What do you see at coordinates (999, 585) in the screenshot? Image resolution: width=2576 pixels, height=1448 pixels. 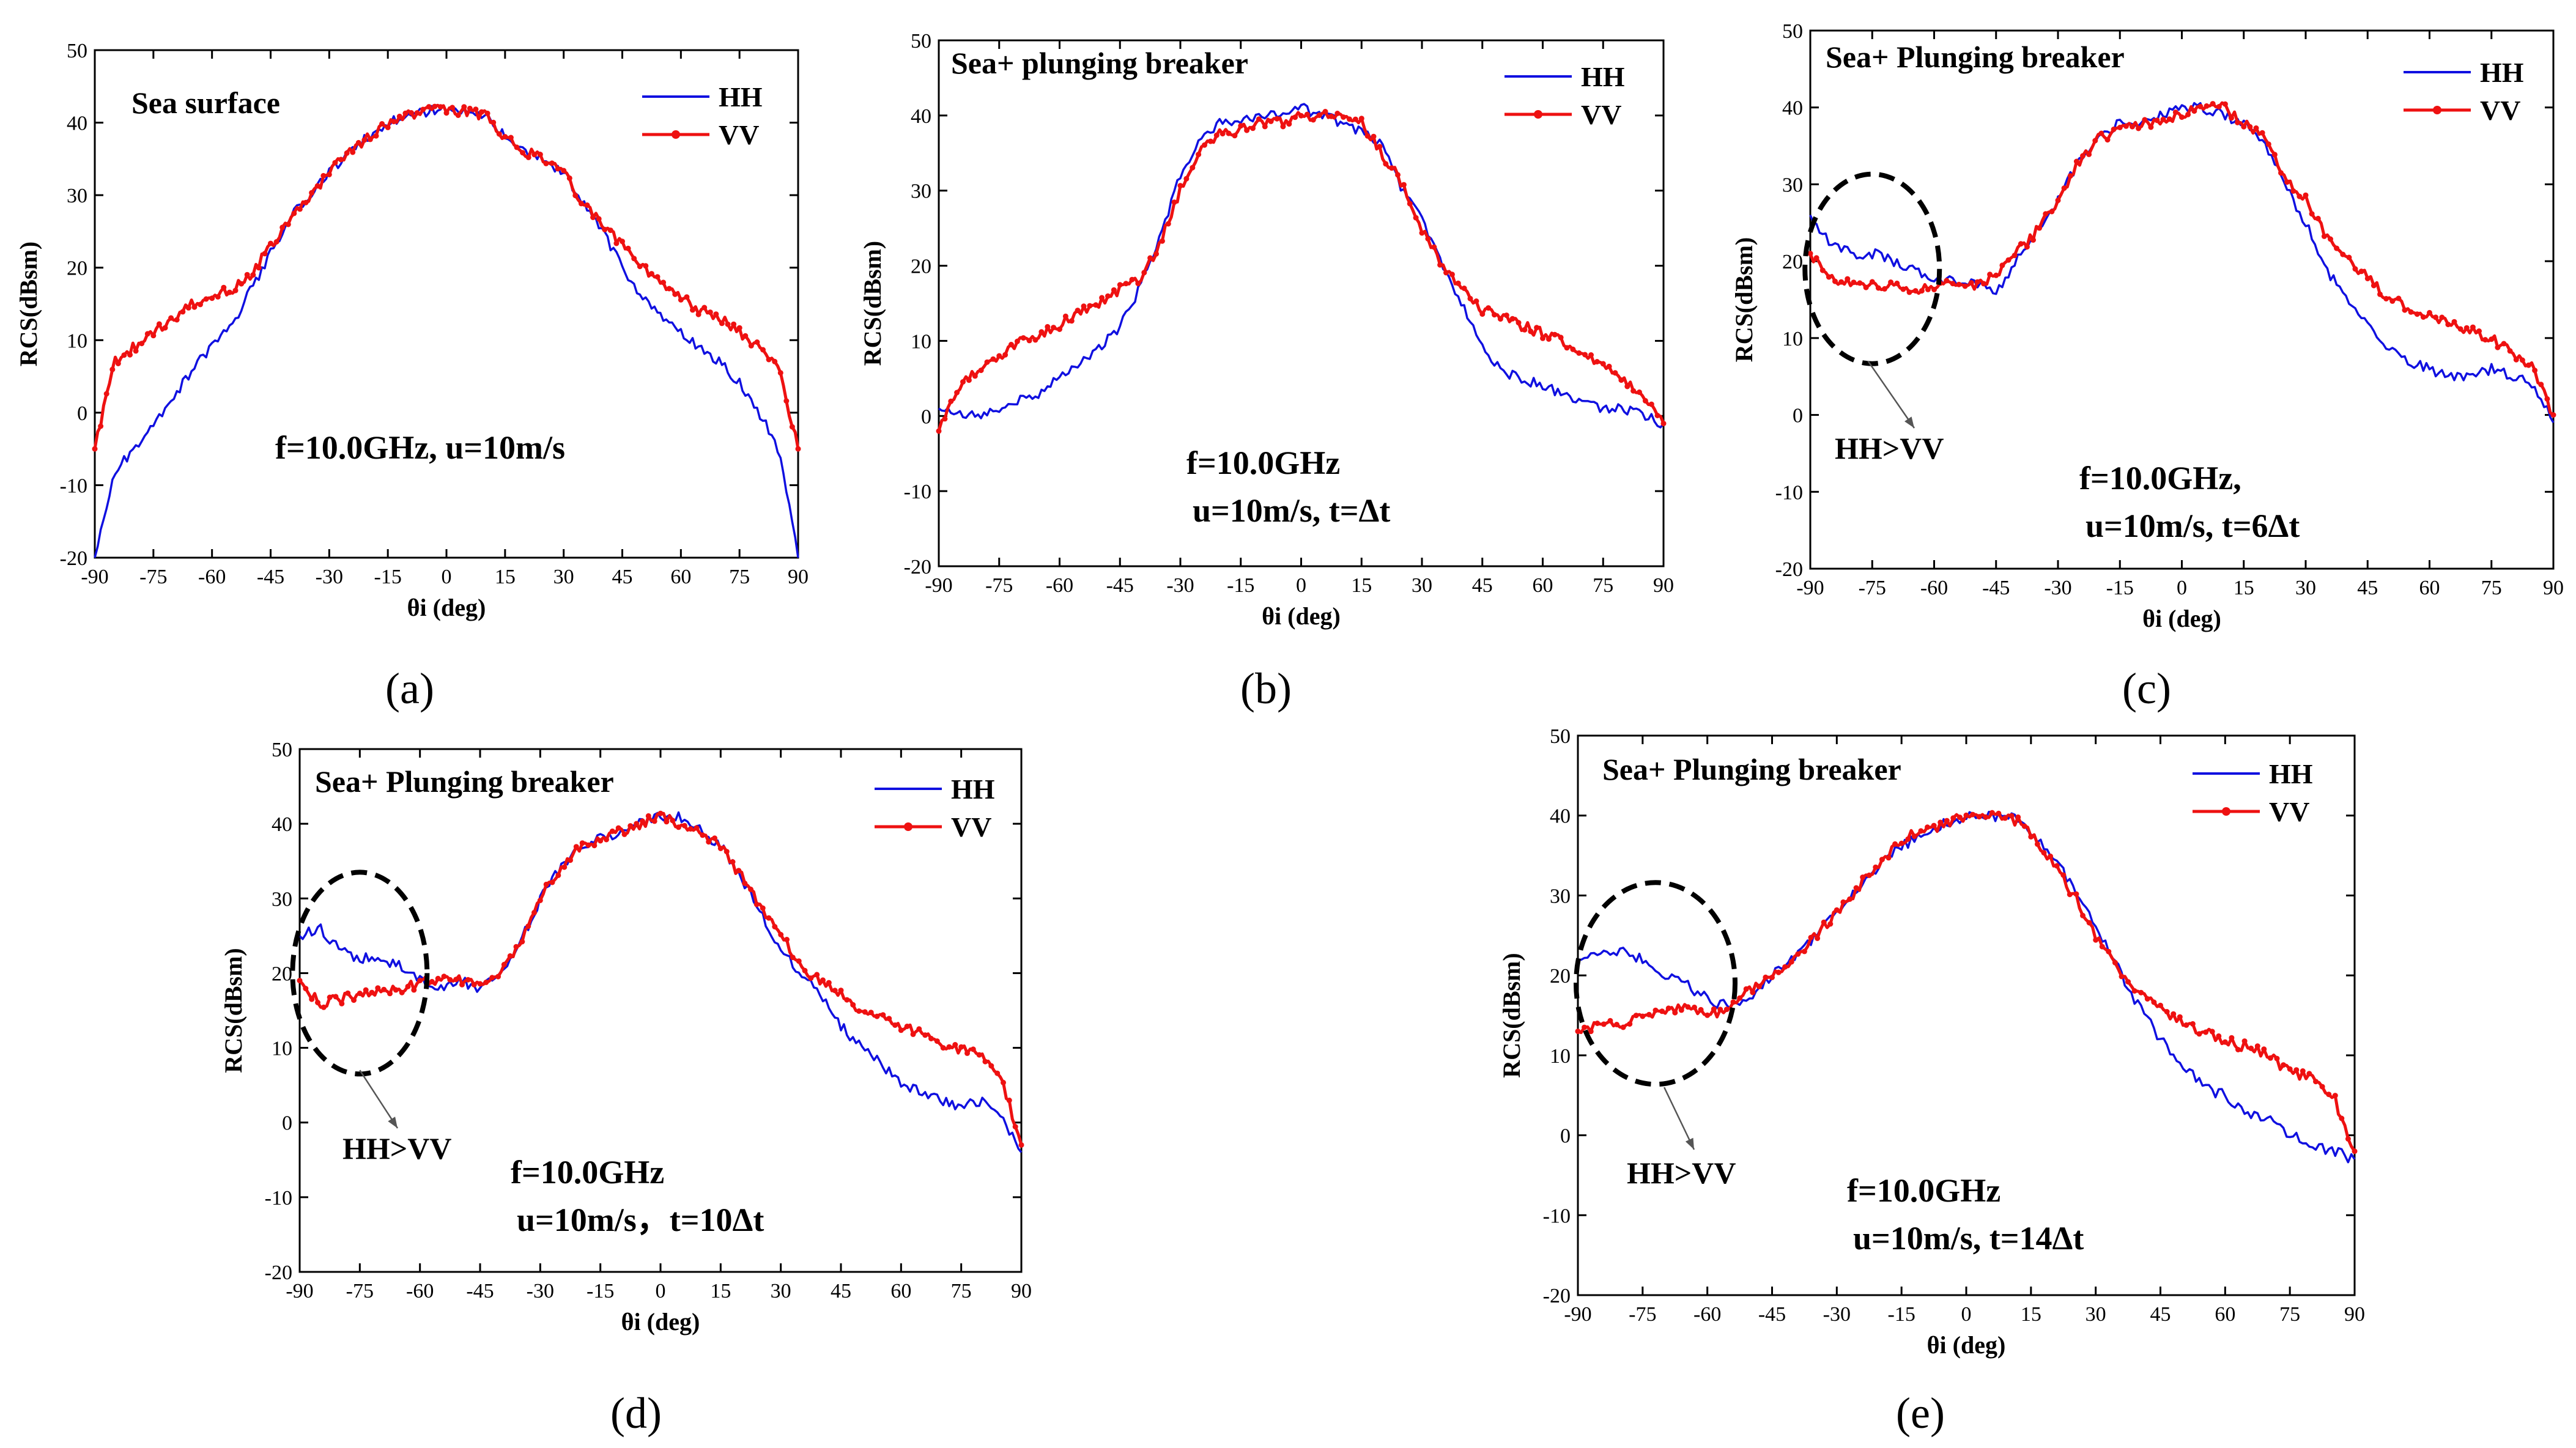 I see `x-tick-label: -75` at bounding box center [999, 585].